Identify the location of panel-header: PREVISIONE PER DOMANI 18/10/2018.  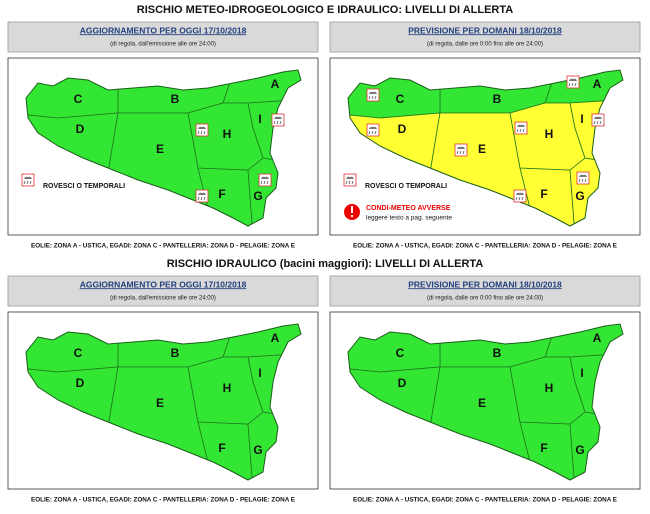
(485, 284).